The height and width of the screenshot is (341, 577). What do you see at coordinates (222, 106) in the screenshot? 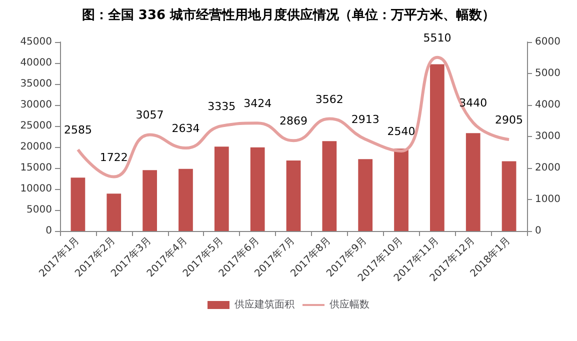
I see `data-label: 3335` at bounding box center [222, 106].